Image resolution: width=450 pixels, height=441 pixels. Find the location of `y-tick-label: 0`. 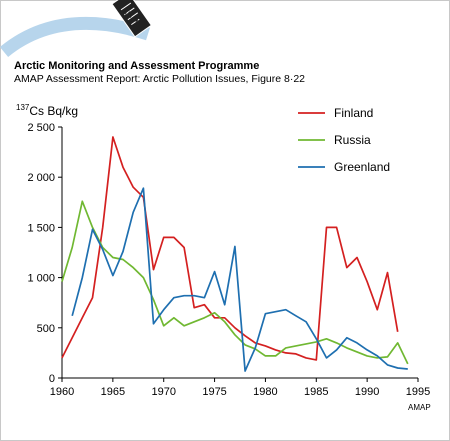

y-tick-label: 0 is located at coordinates (52, 379).